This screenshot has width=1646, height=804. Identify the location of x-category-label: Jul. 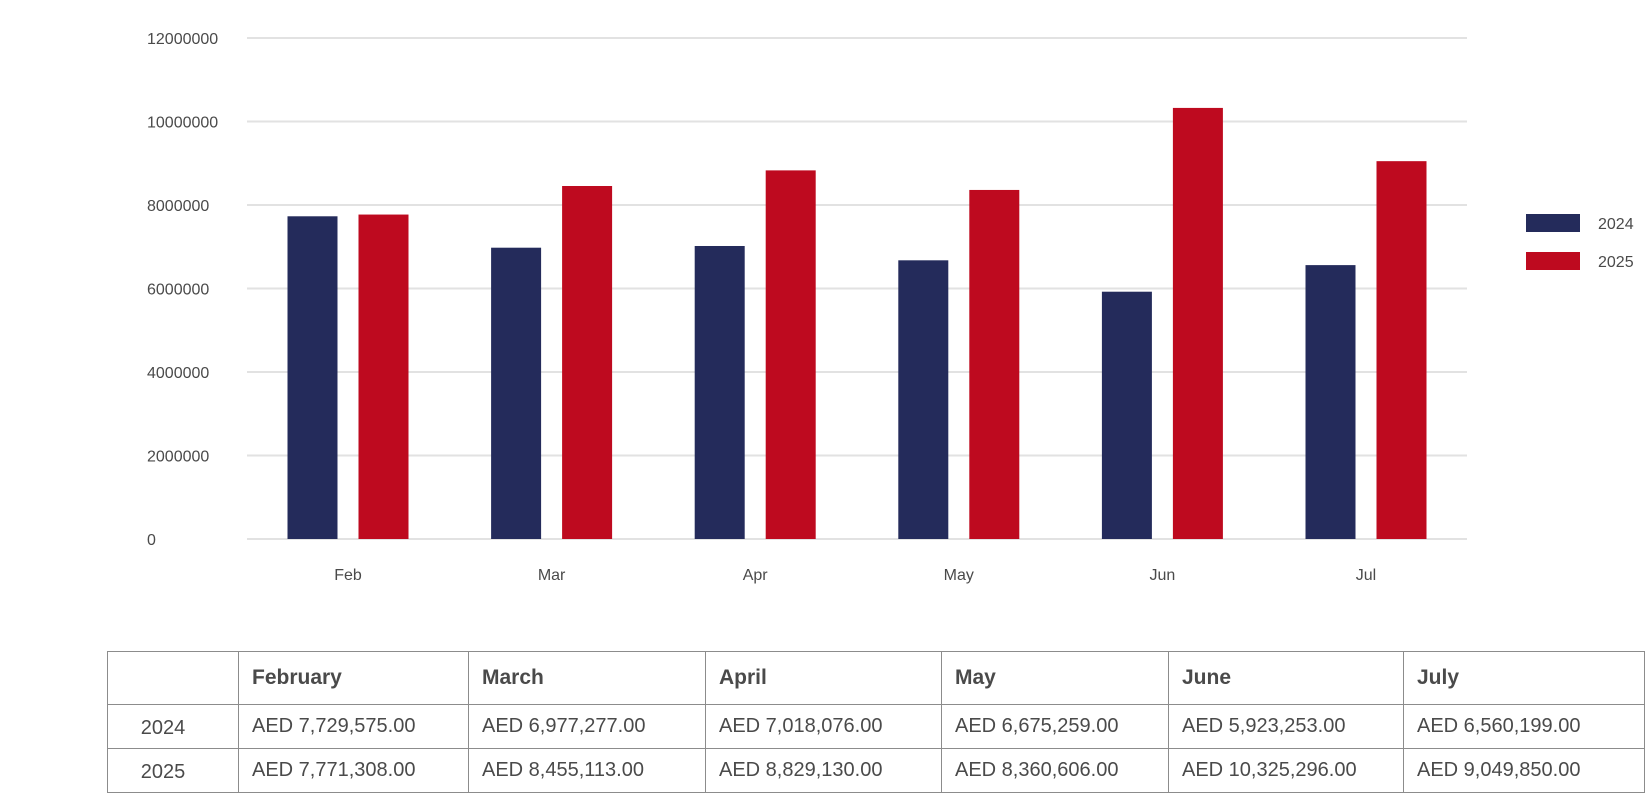
(1366, 575).